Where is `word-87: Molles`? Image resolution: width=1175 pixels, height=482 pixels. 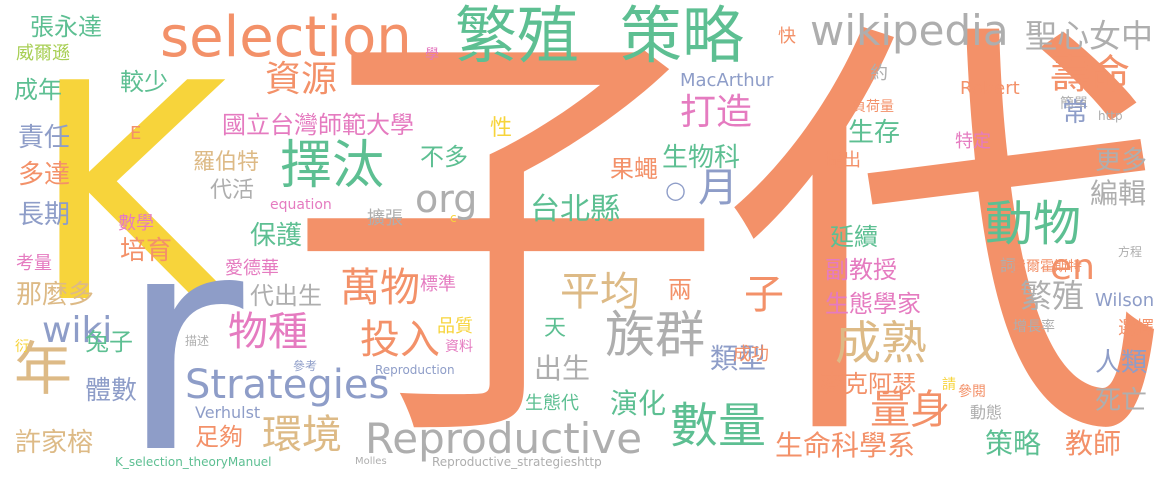
word-87: Molles is located at coordinates (371, 461).